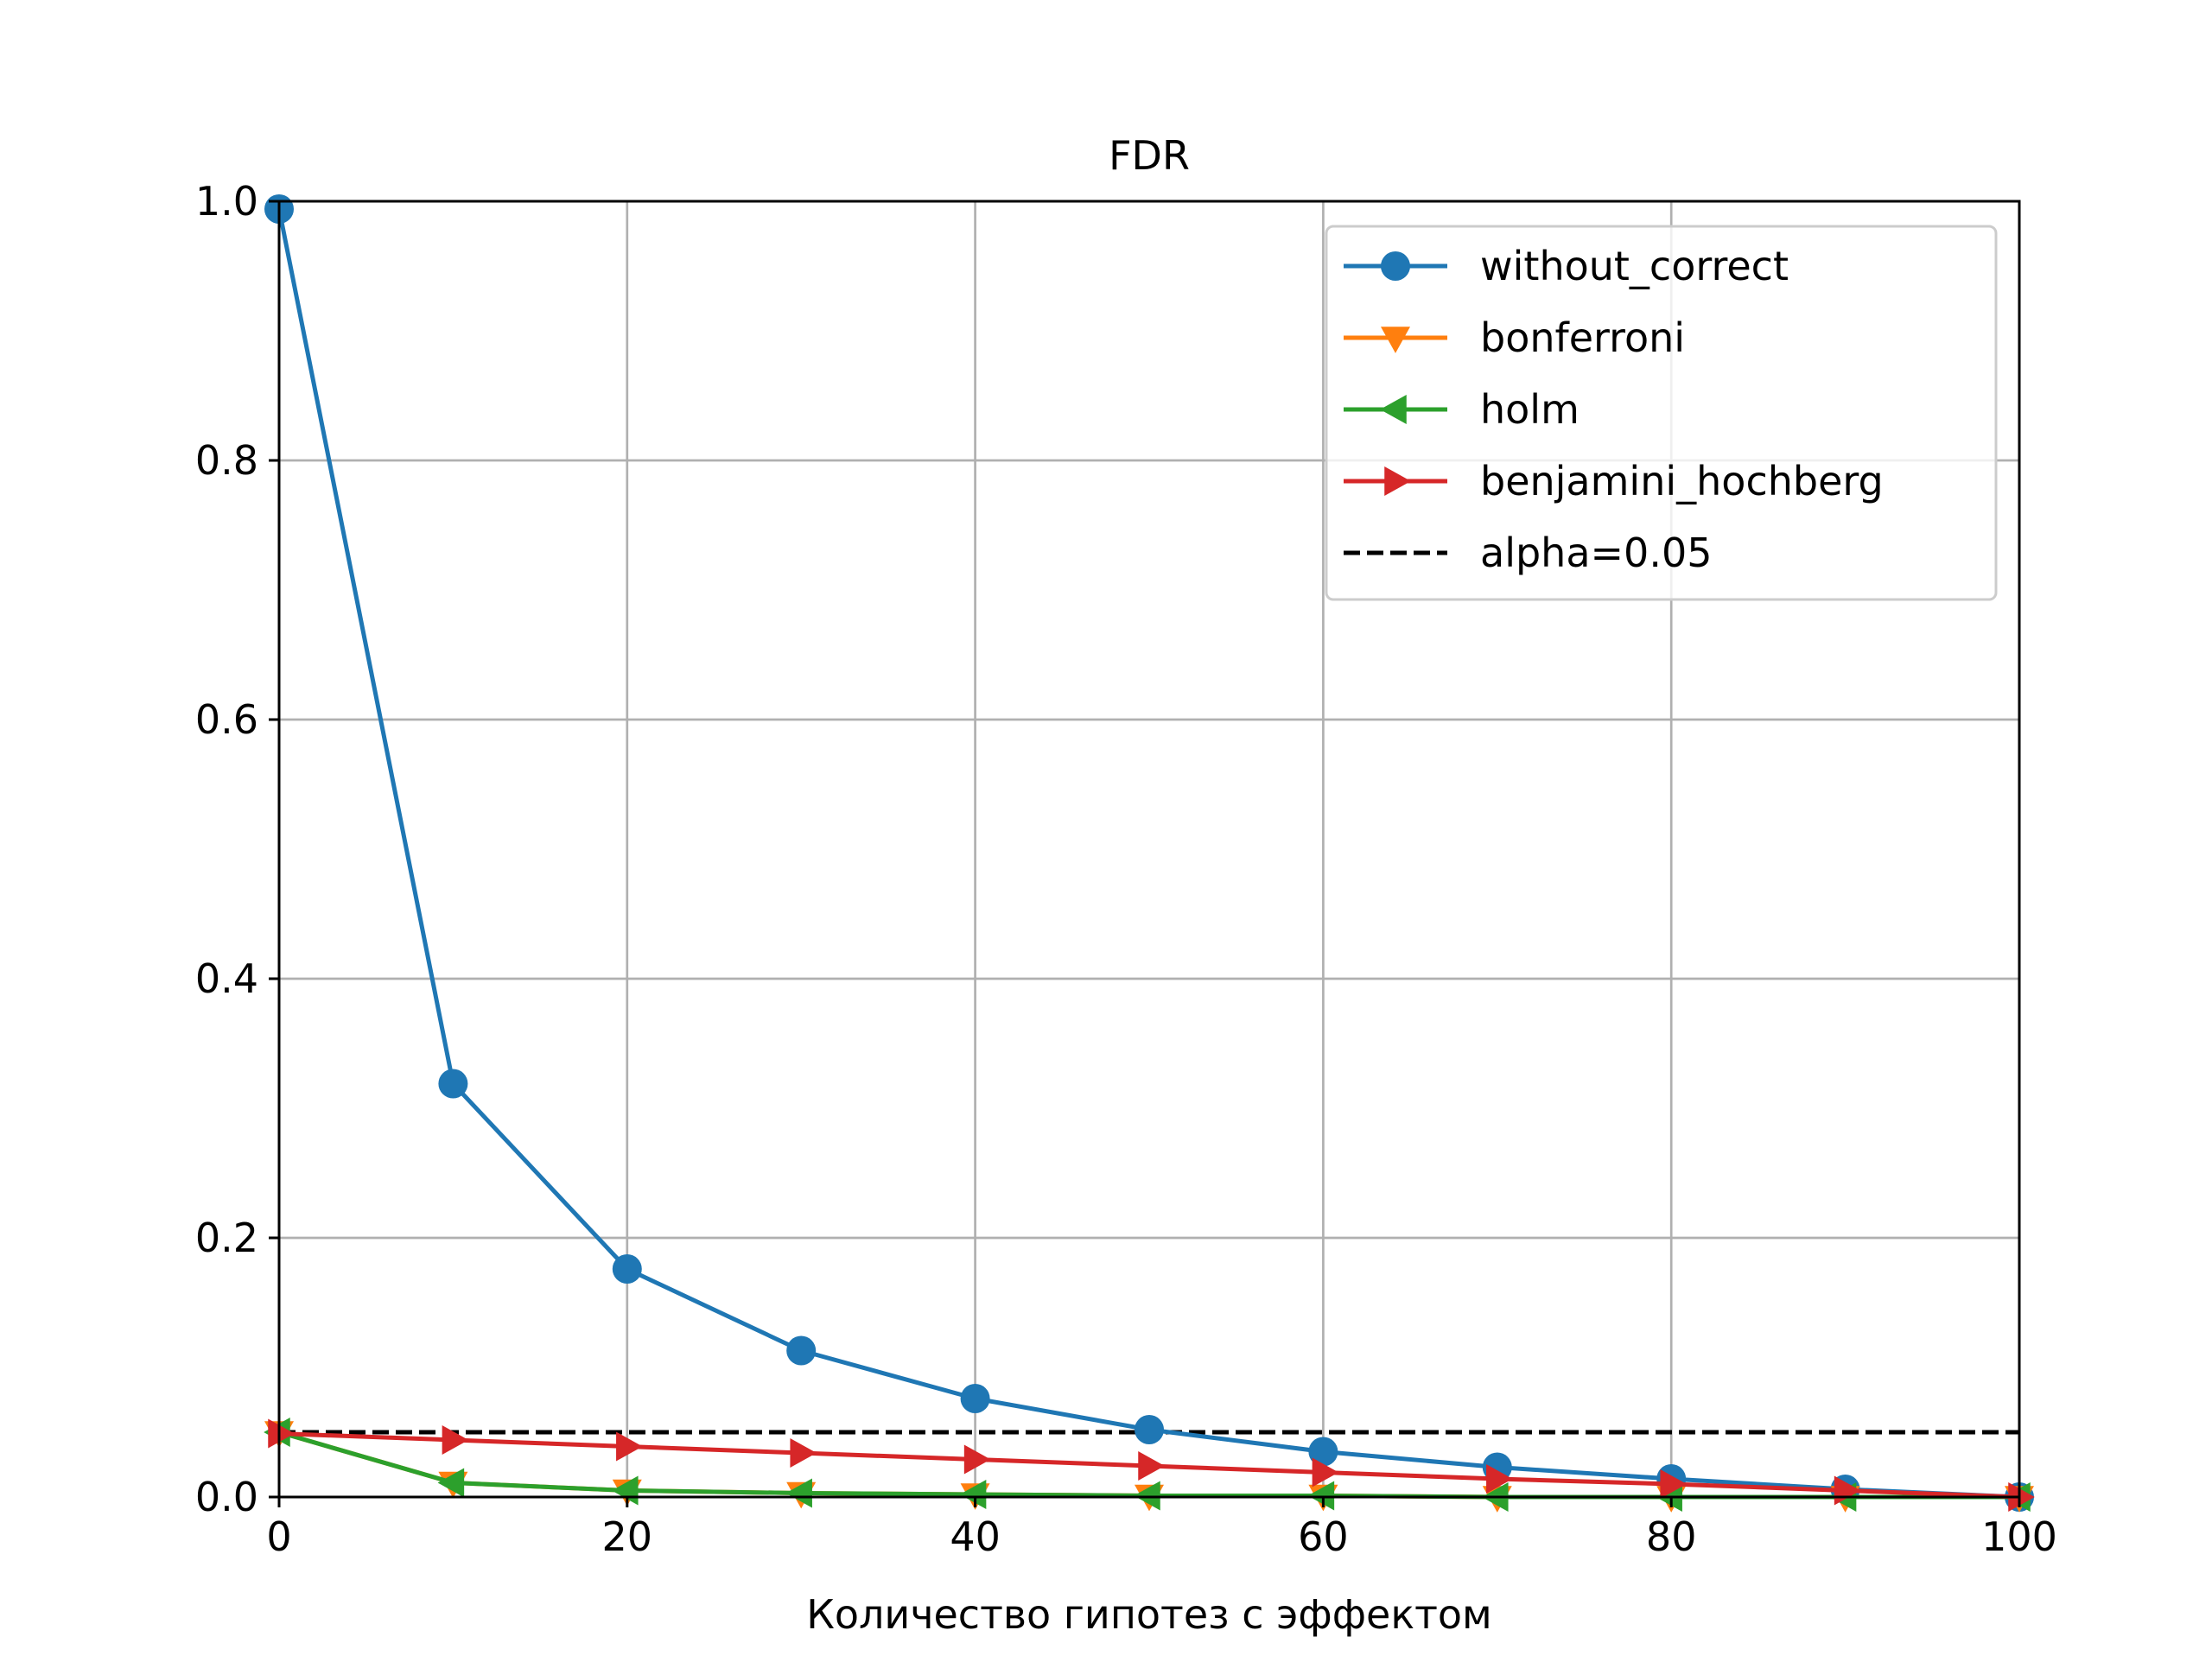 The image size is (2212, 1662). What do you see at coordinates (1682, 481) in the screenshot?
I see `legend-label-benjamini-hochberg: benjamini_hochberg` at bounding box center [1682, 481].